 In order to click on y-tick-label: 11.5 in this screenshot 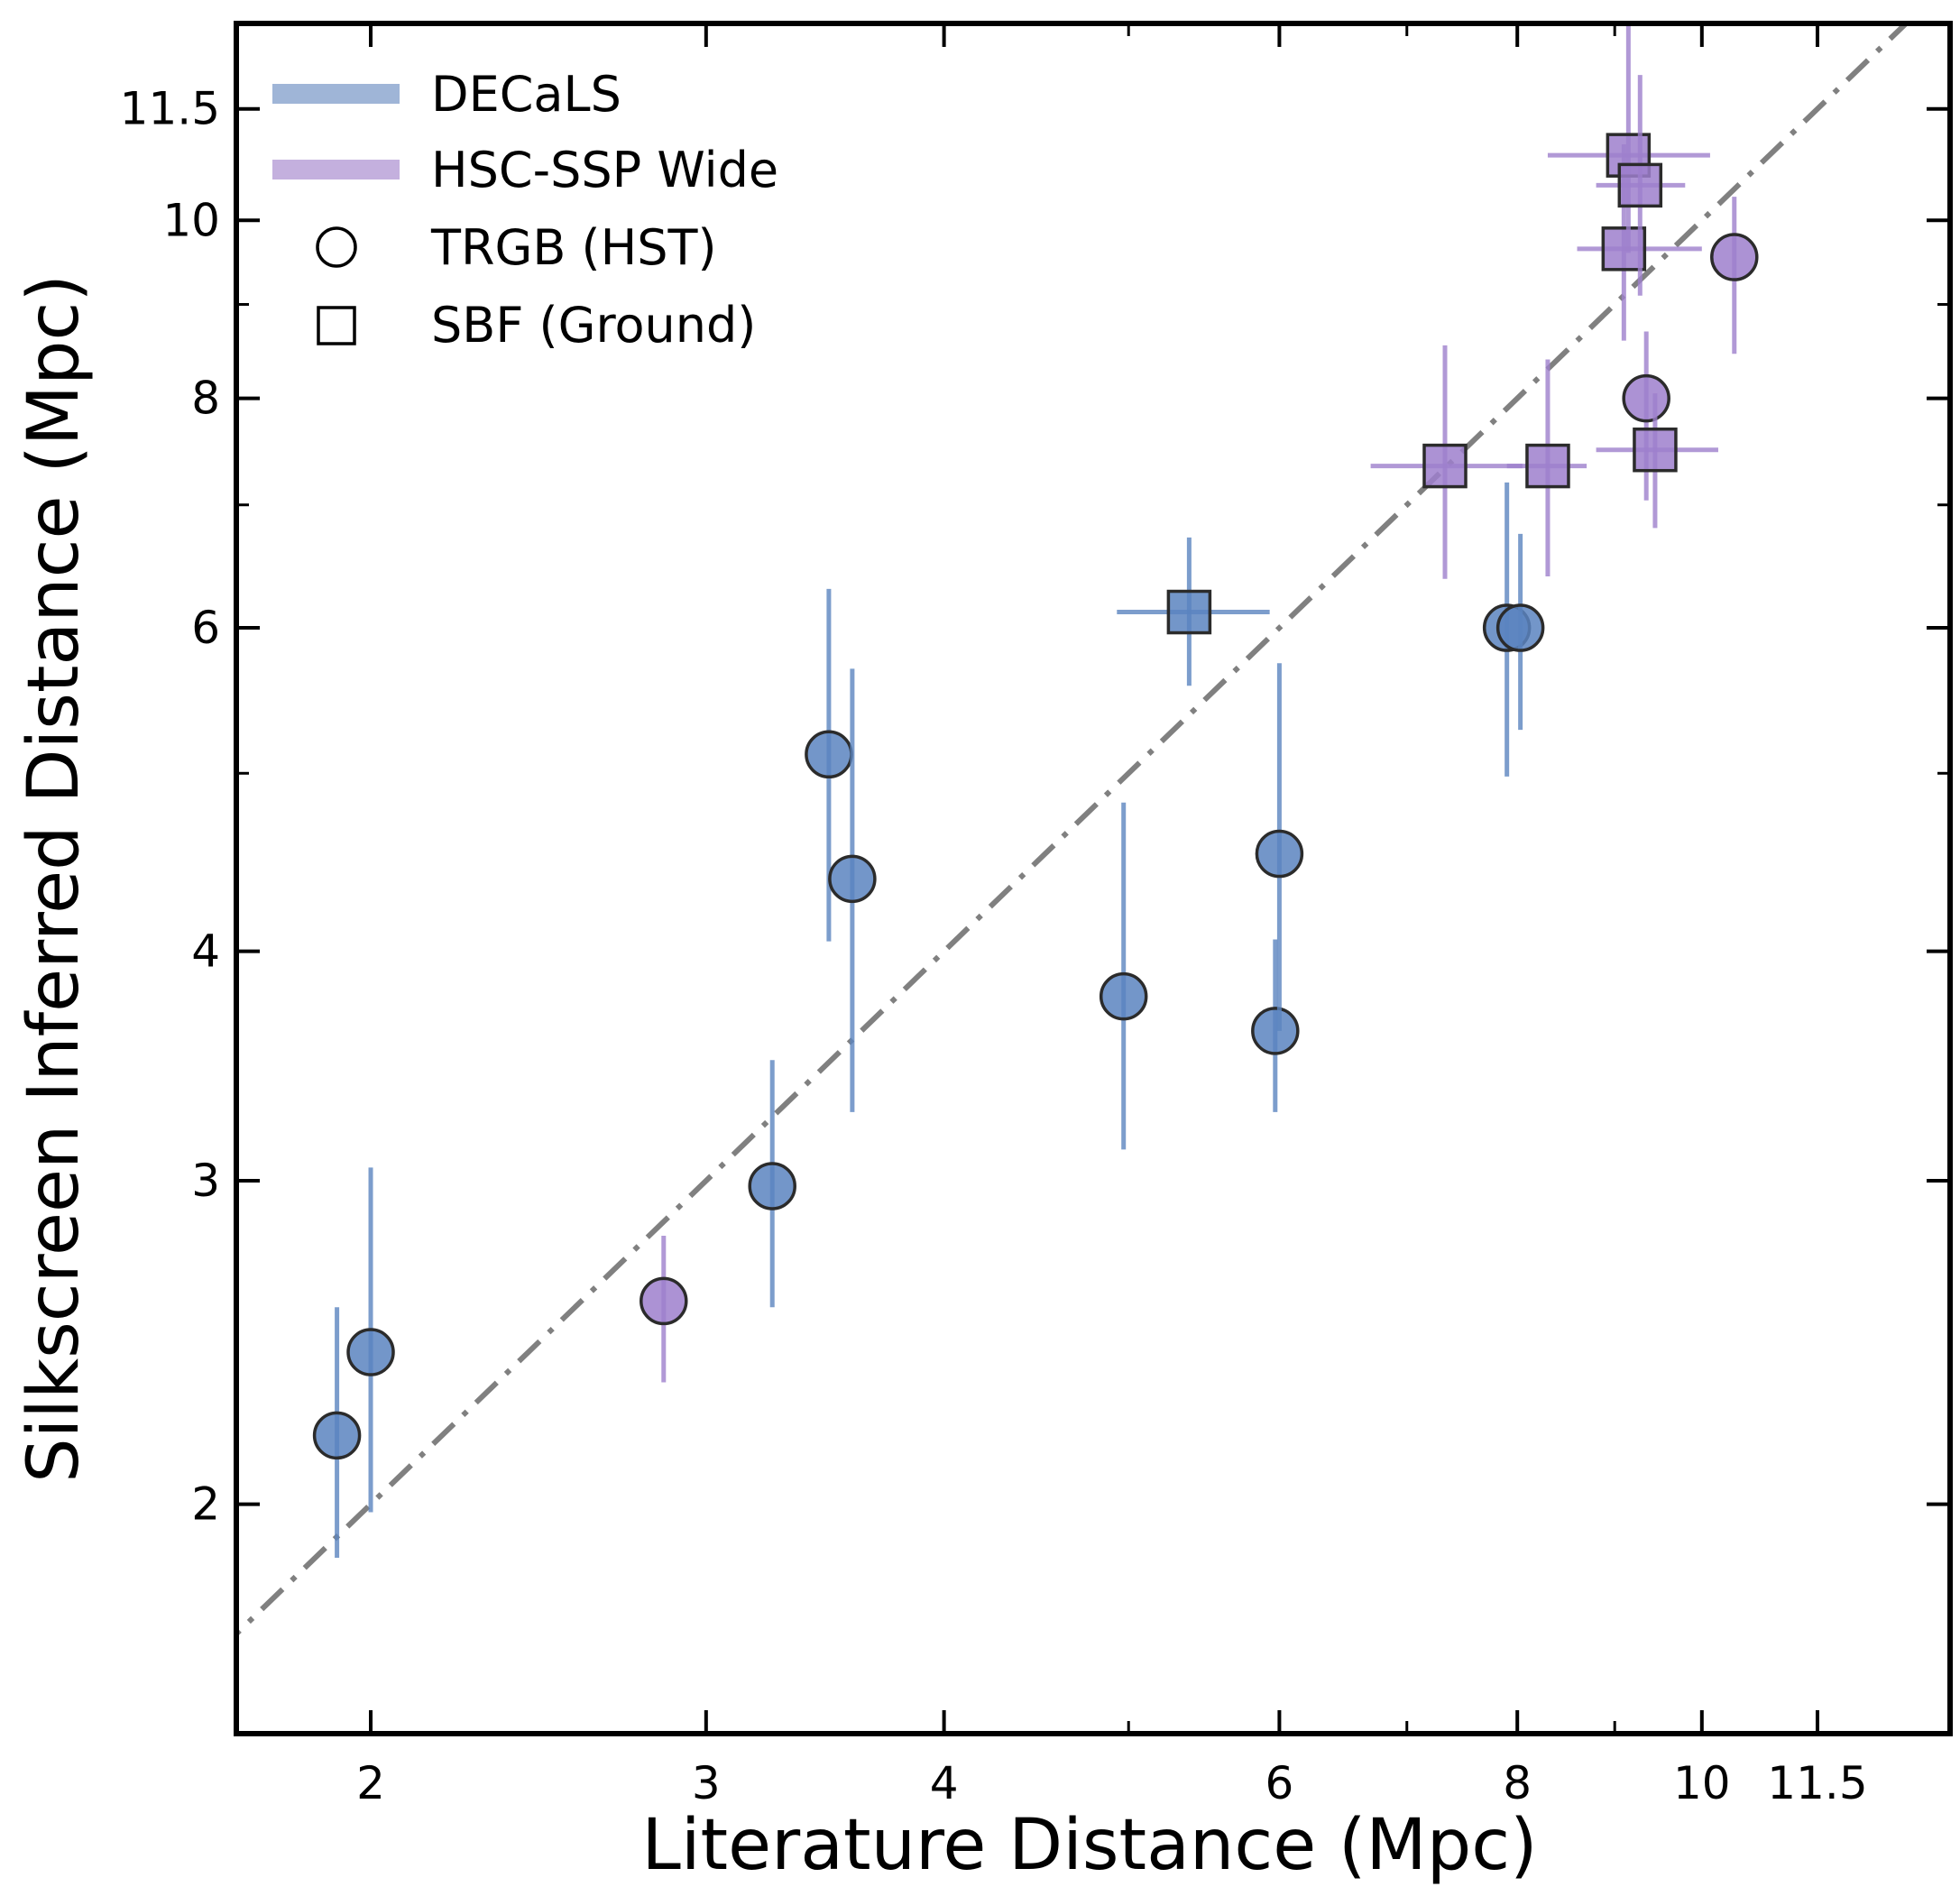, I will do `click(170, 109)`.